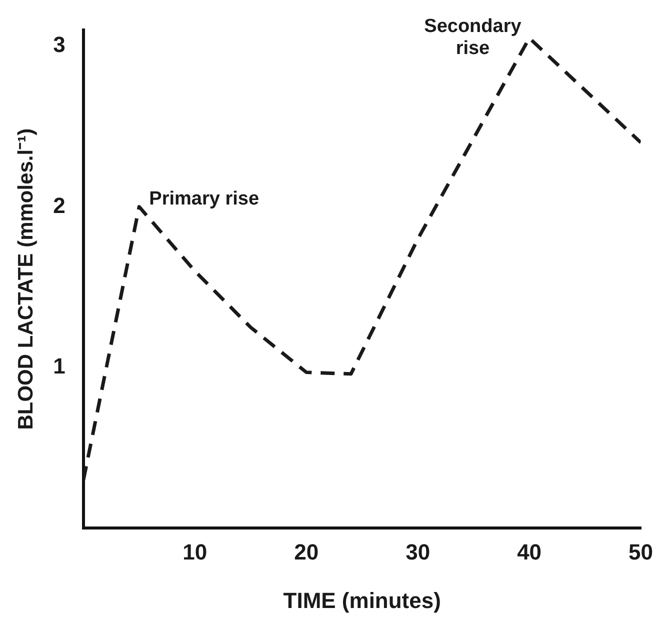 The height and width of the screenshot is (629, 665). I want to click on x-tick-label: 20, so click(306, 551).